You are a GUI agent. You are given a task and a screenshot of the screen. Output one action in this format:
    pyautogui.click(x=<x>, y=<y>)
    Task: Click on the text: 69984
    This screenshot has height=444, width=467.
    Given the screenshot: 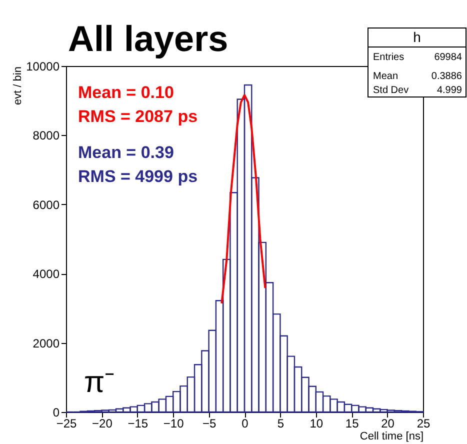 What is the action you would take?
    pyautogui.click(x=448, y=57)
    